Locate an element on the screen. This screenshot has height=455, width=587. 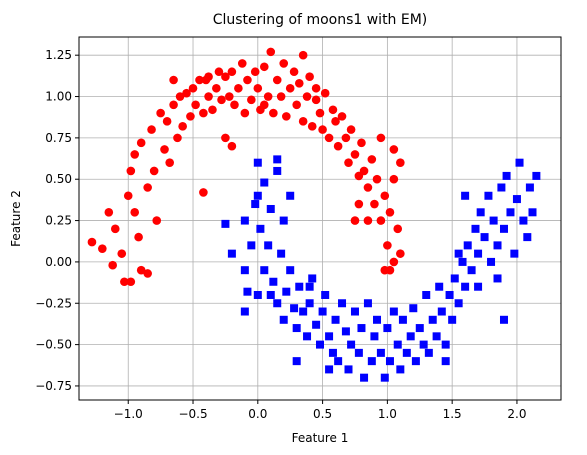
x-tick-label: 0.5 is located at coordinates (322, 414).